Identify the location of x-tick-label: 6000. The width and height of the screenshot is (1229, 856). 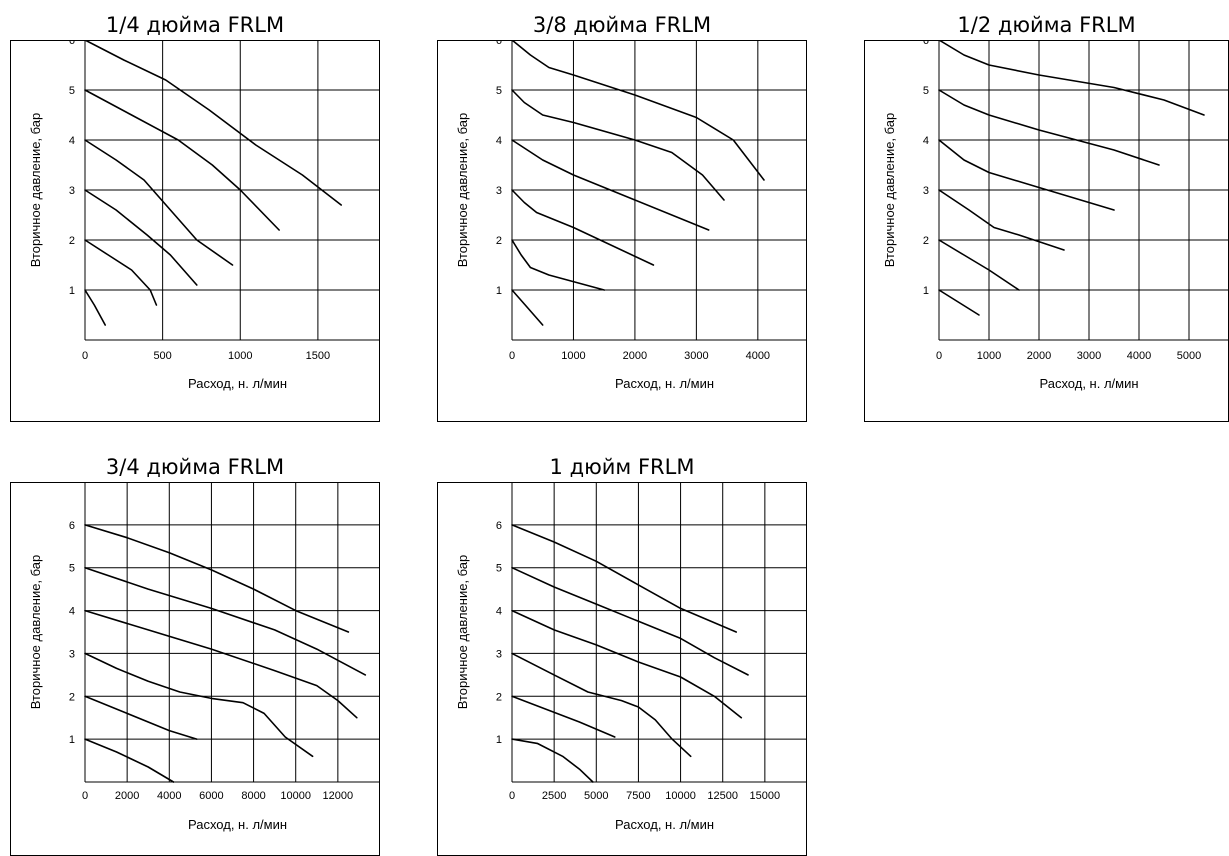
(211, 796).